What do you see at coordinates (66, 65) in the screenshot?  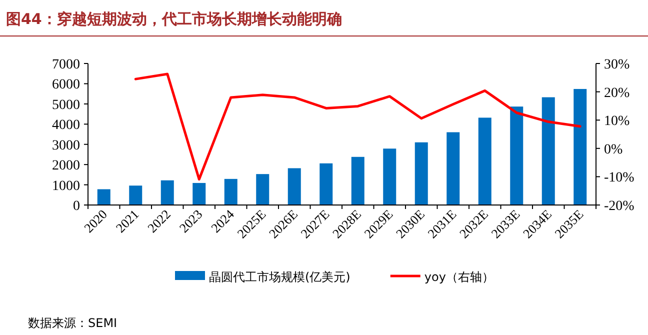 I see `y-tick-label: 7000` at bounding box center [66, 65].